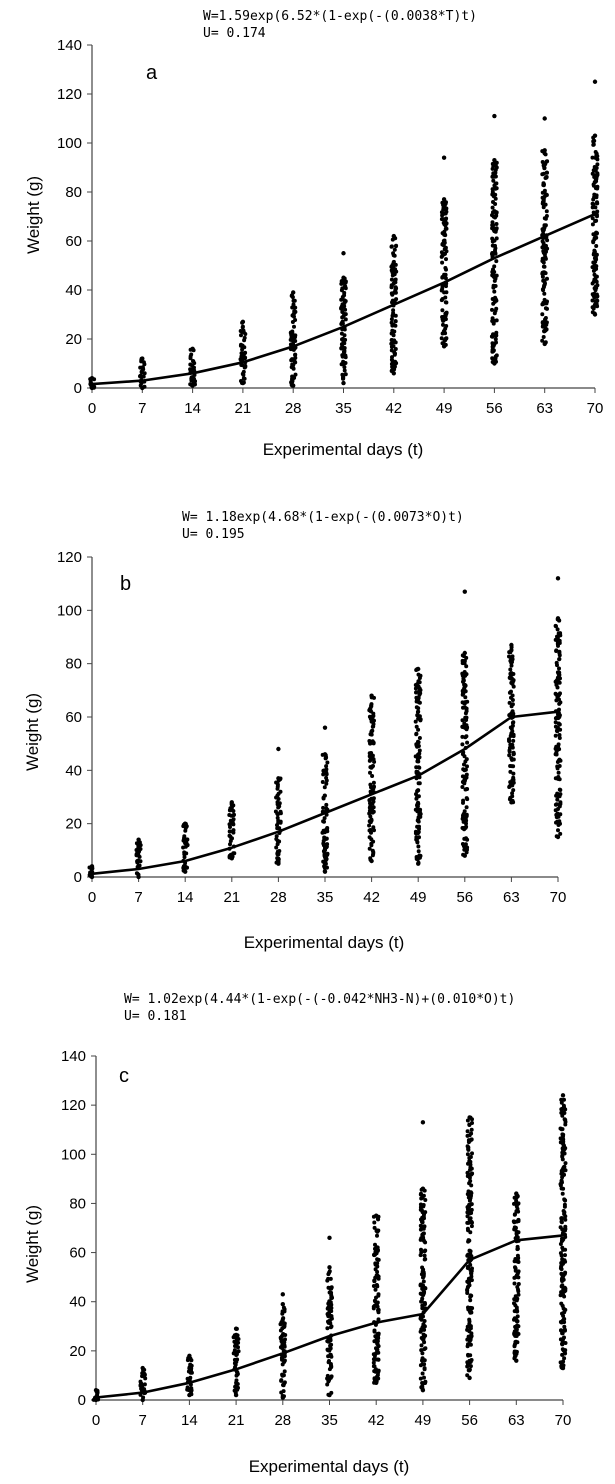  Describe the element at coordinates (73, 290) in the screenshot. I see `y-tick-label: 40` at that location.